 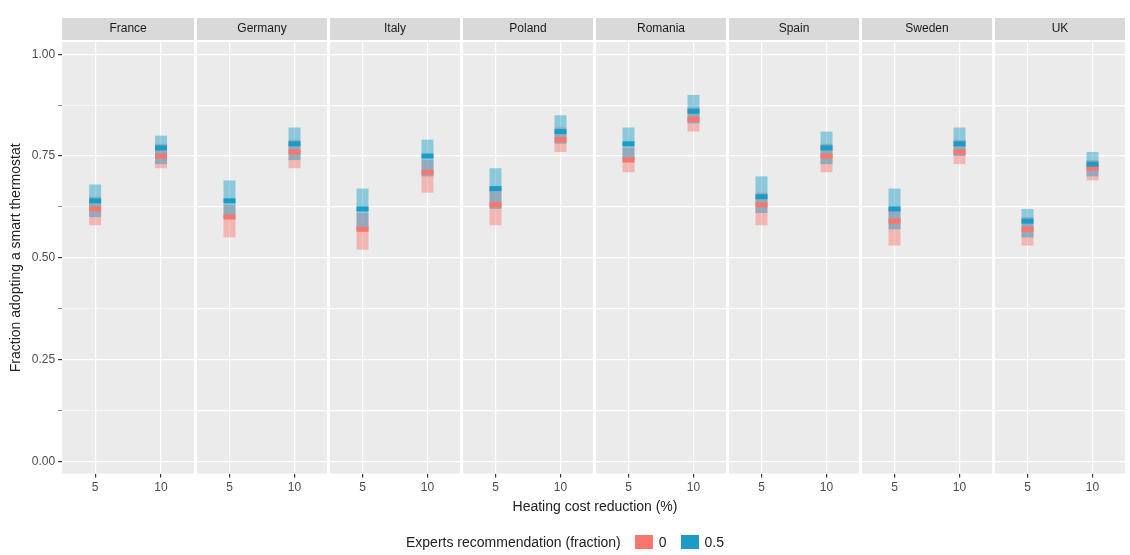 I want to click on chart-title: Spain, so click(x=794, y=28).